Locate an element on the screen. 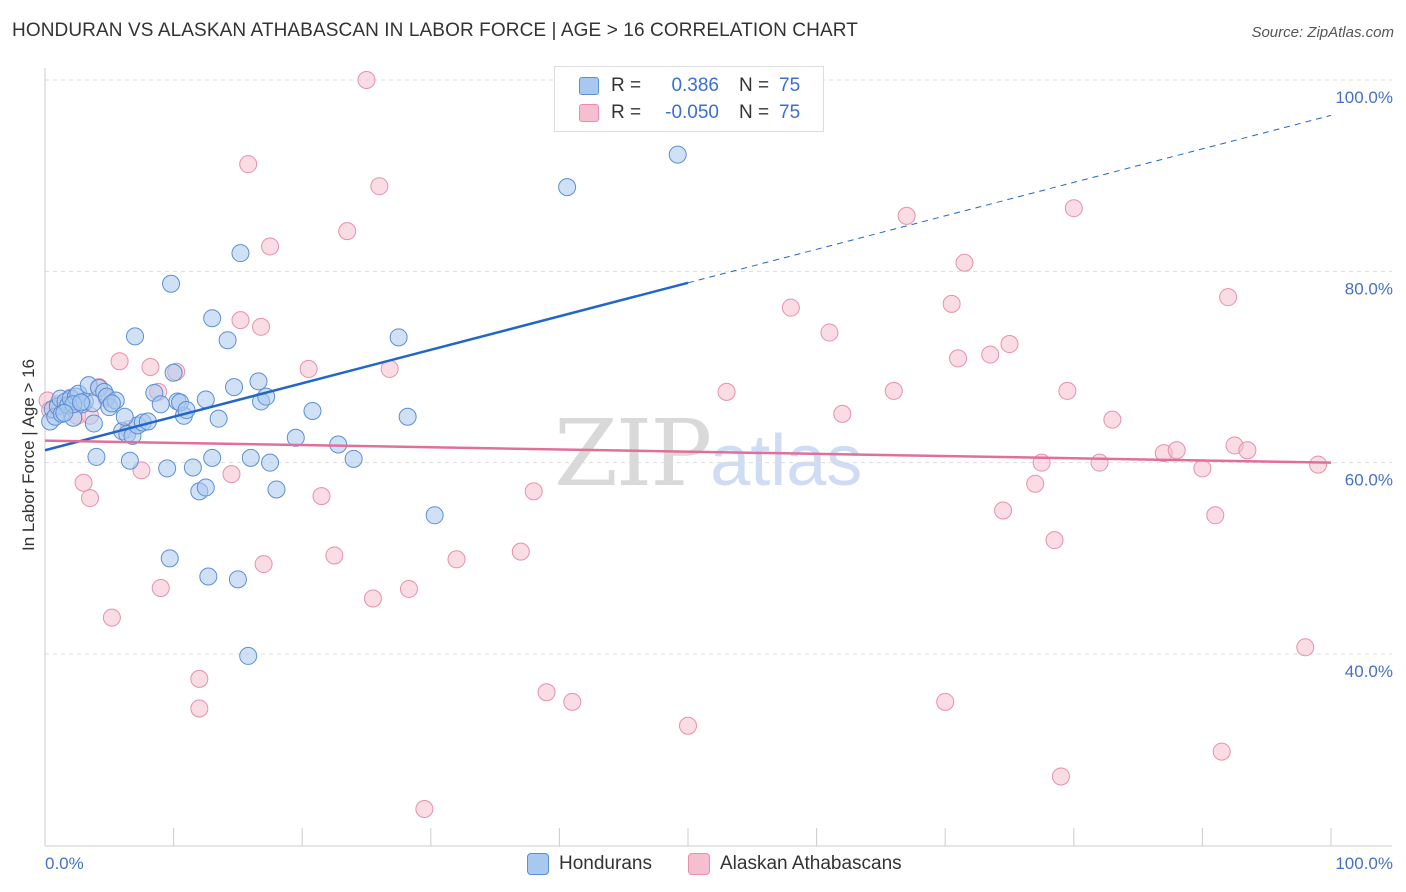 The image size is (1406, 892). alaskan-athabascan-trend-line is located at coordinates (688, 451).